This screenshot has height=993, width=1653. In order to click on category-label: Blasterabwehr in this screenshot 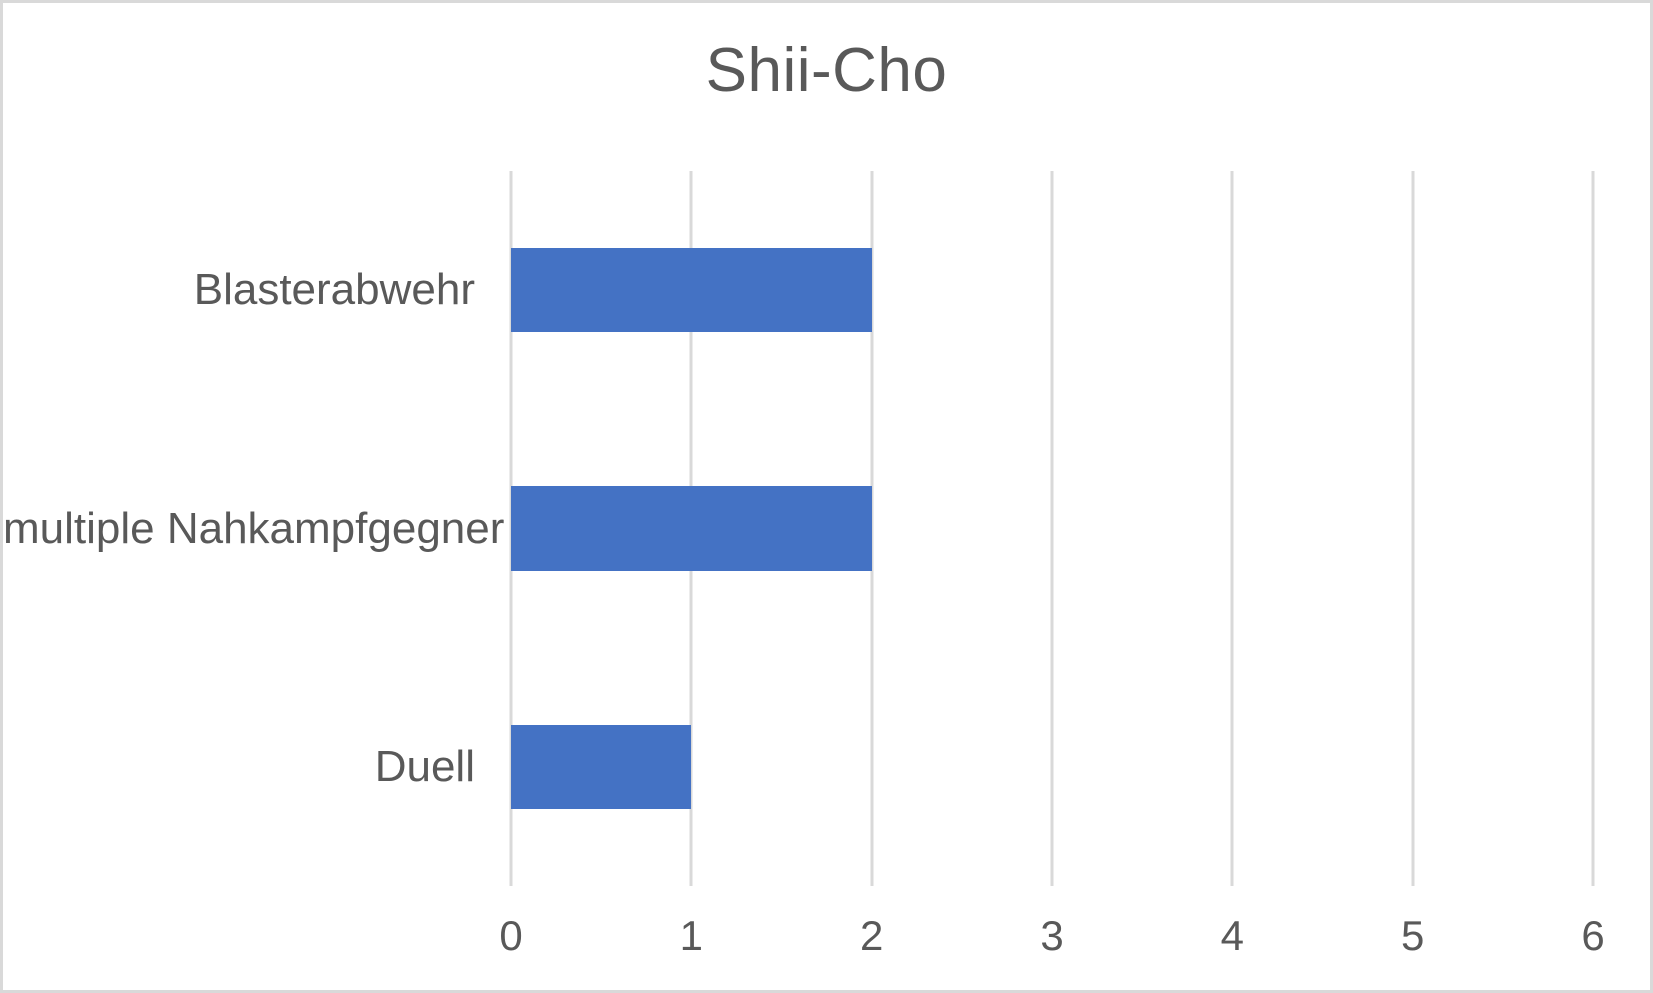, I will do `click(334, 290)`.